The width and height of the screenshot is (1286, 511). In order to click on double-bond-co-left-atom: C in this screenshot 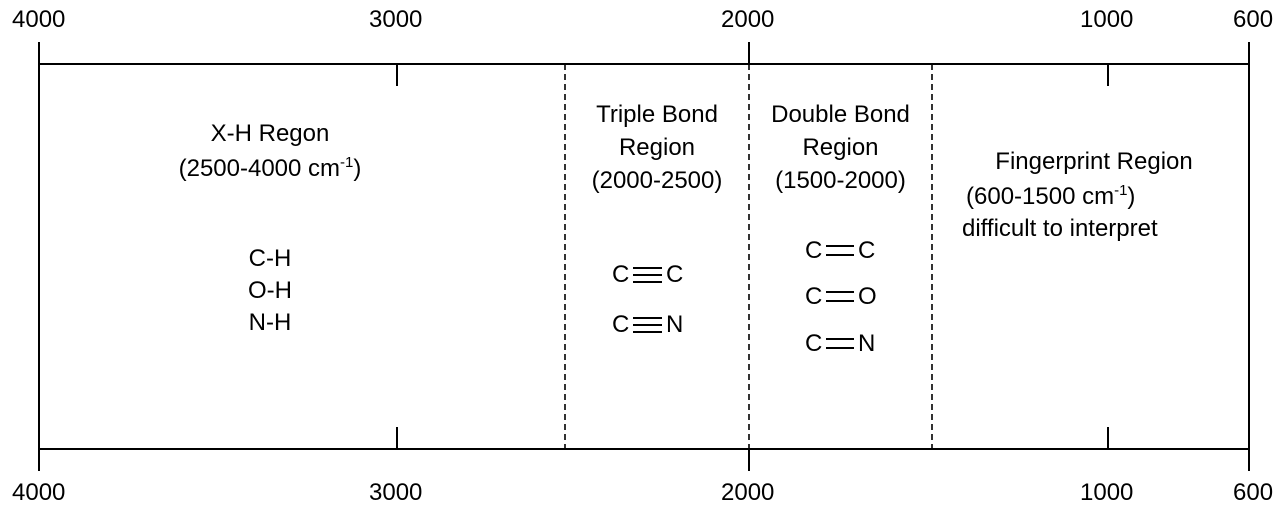, I will do `click(814, 296)`.